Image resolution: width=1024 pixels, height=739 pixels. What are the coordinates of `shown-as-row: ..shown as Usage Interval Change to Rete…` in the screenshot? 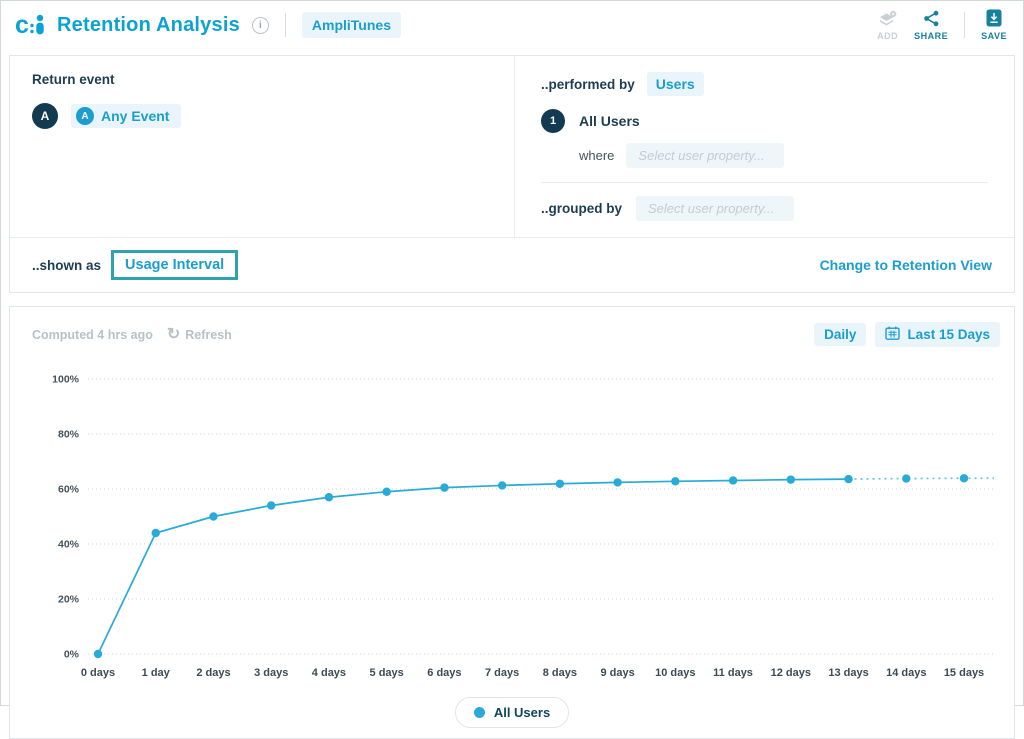 It's located at (512, 264).